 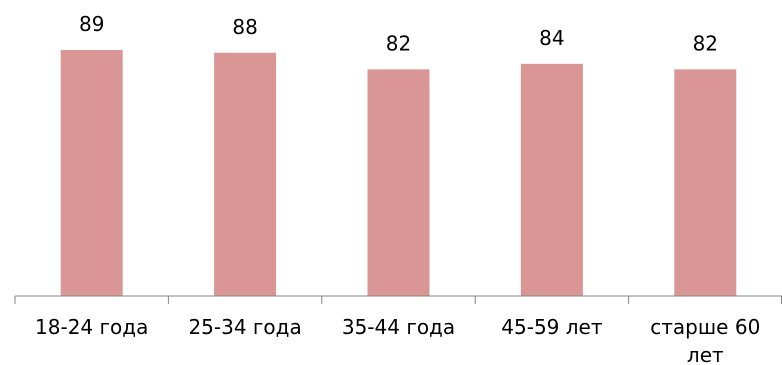 I want to click on category-label: 35-44 года, so click(x=398, y=327).